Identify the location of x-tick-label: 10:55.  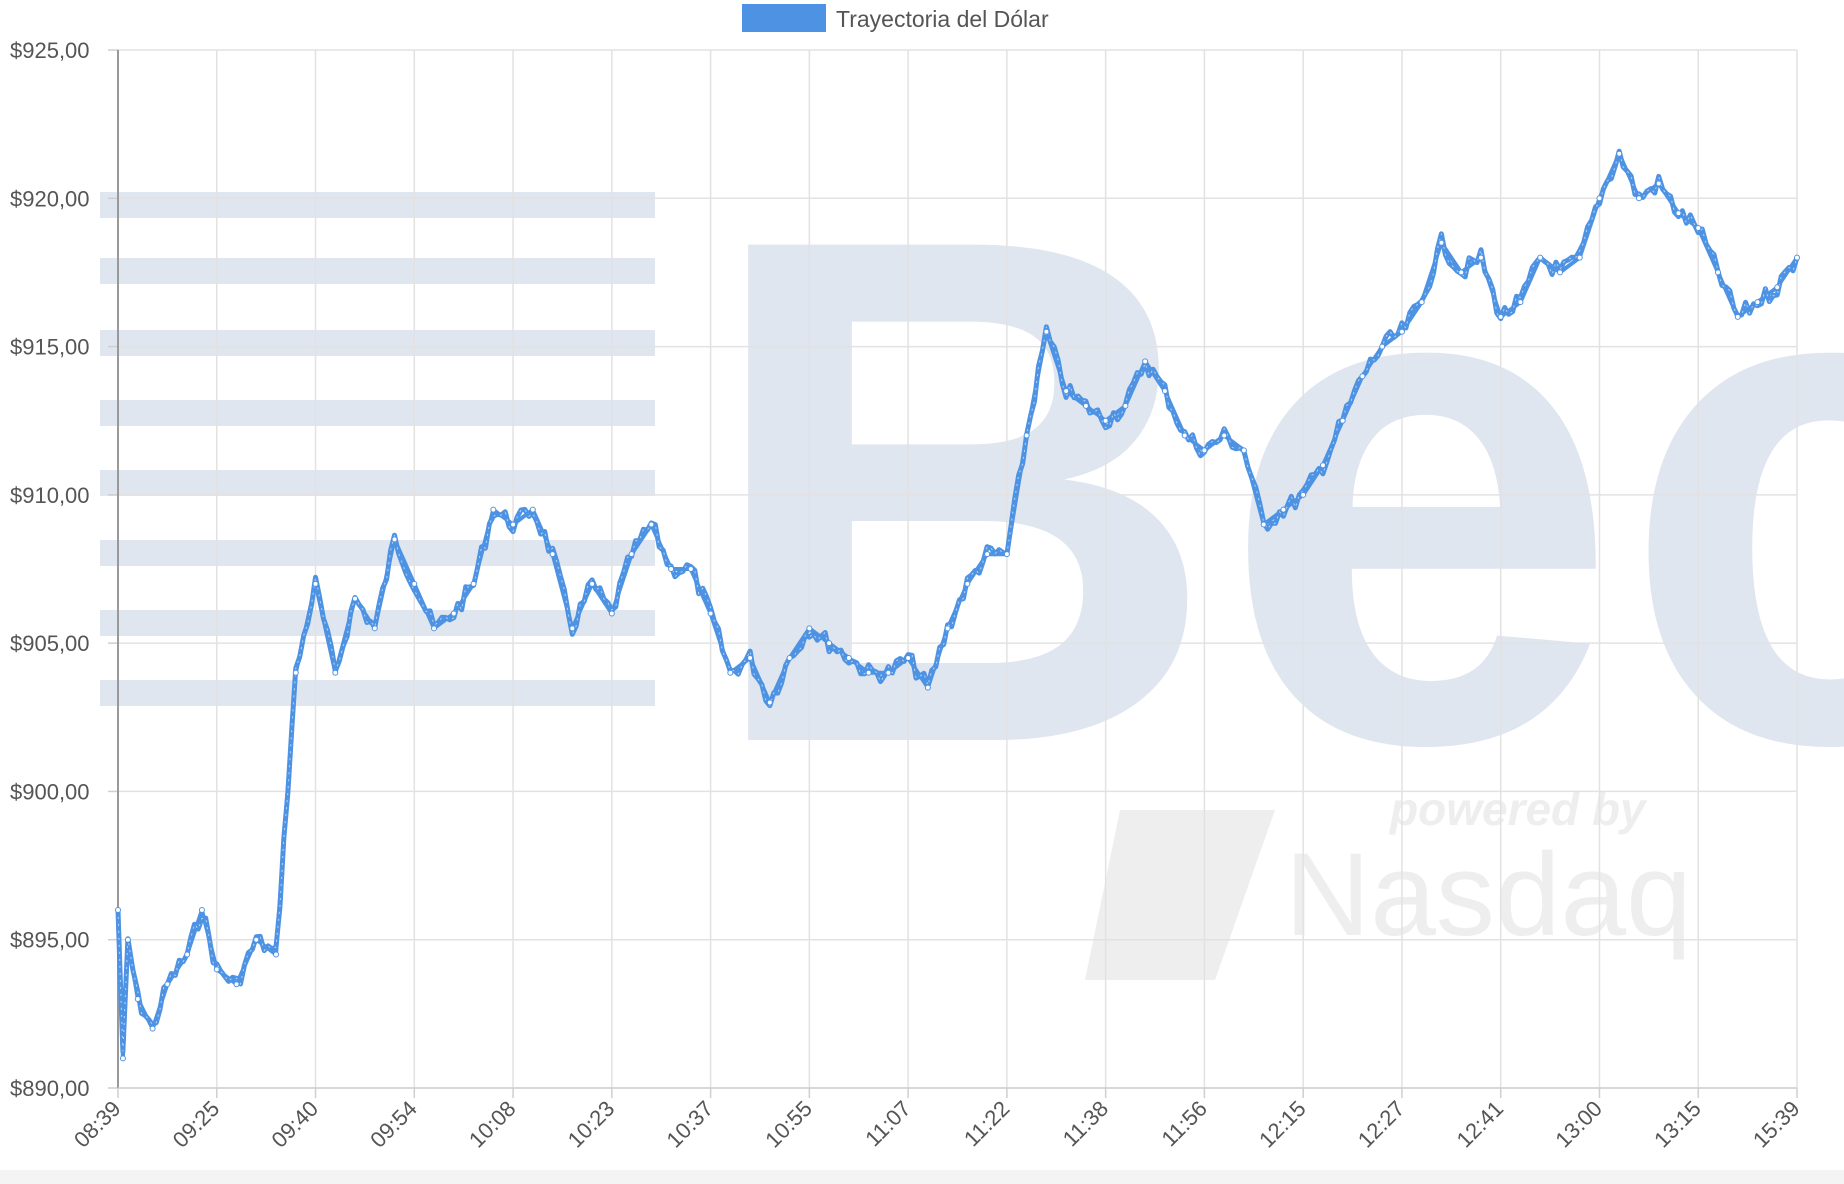
(788, 1124).